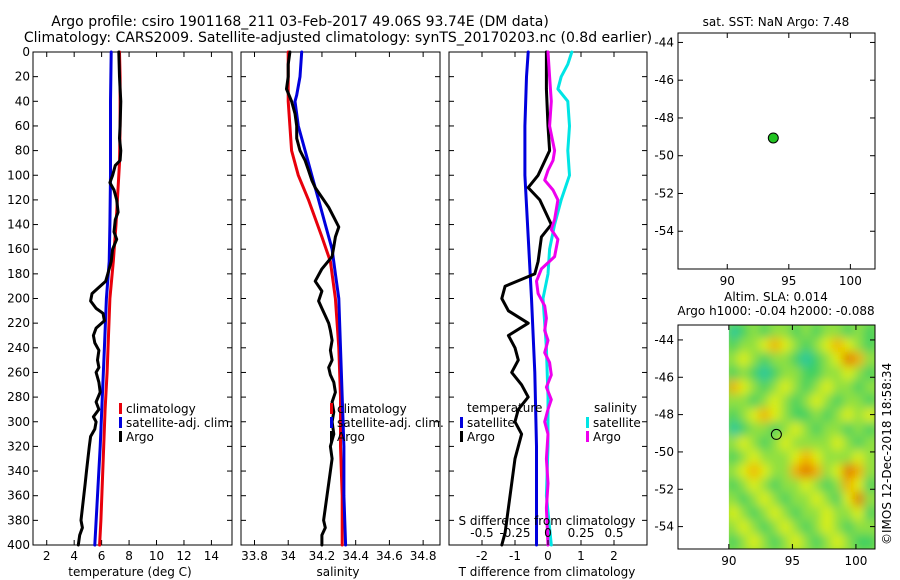 Image resolution: width=900 pixels, height=580 pixels. What do you see at coordinates (140, 437) in the screenshot?
I see `legend-label-argo: Argo` at bounding box center [140, 437].